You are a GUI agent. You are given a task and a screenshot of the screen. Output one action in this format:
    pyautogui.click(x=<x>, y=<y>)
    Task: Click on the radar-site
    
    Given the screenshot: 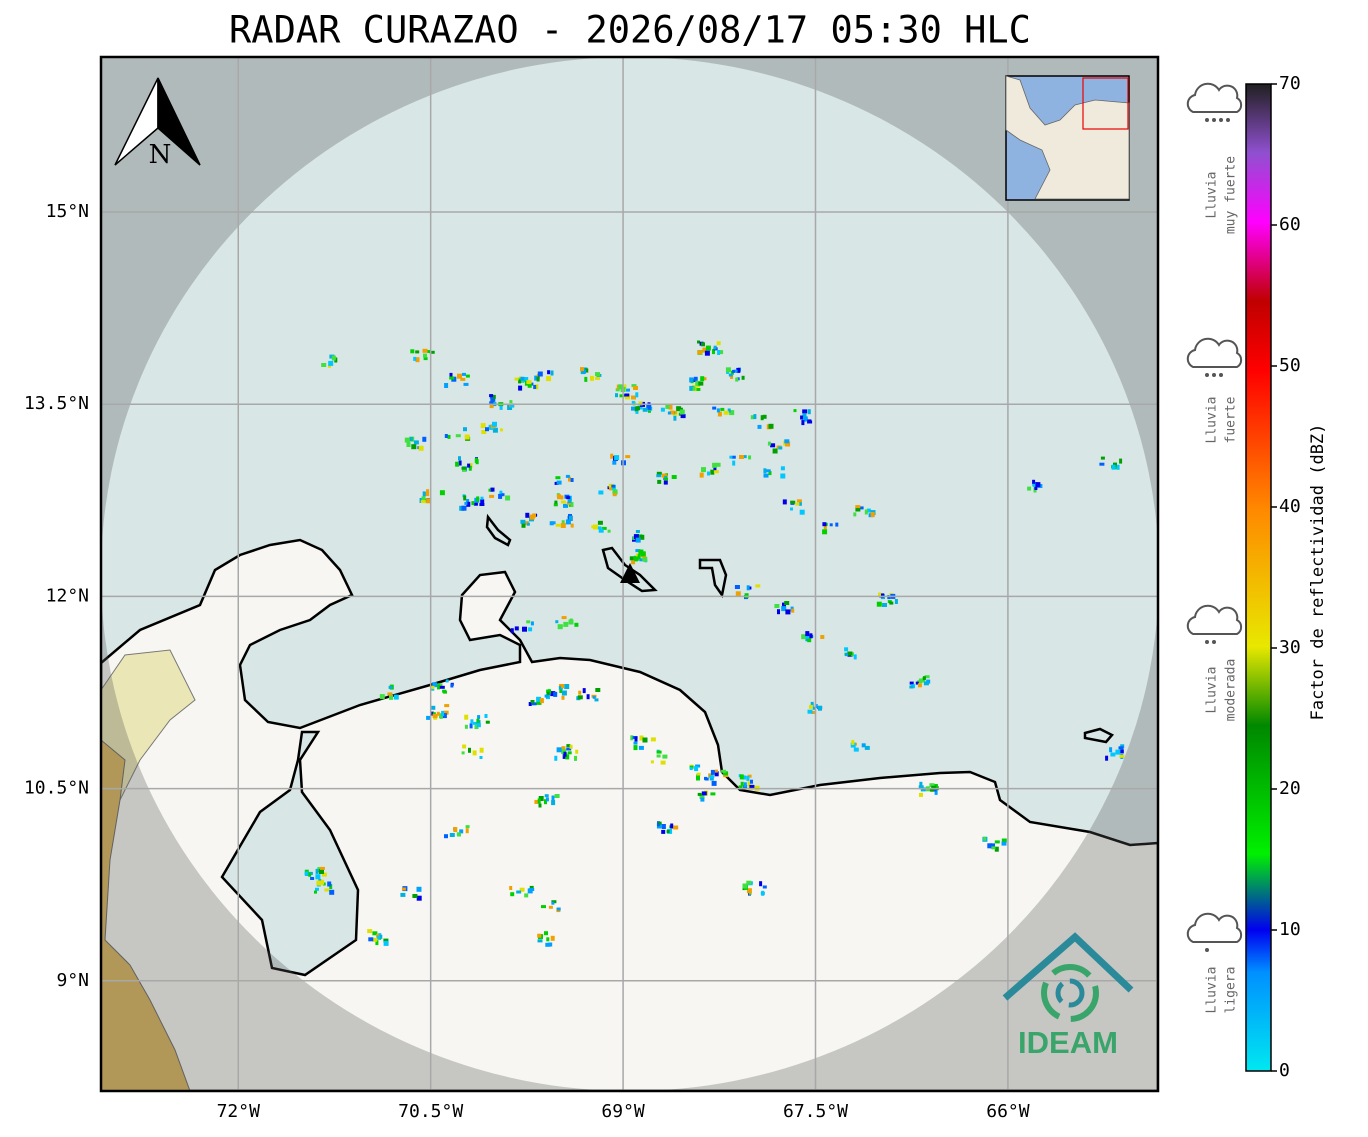 What is the action you would take?
    pyautogui.click(x=630, y=573)
    